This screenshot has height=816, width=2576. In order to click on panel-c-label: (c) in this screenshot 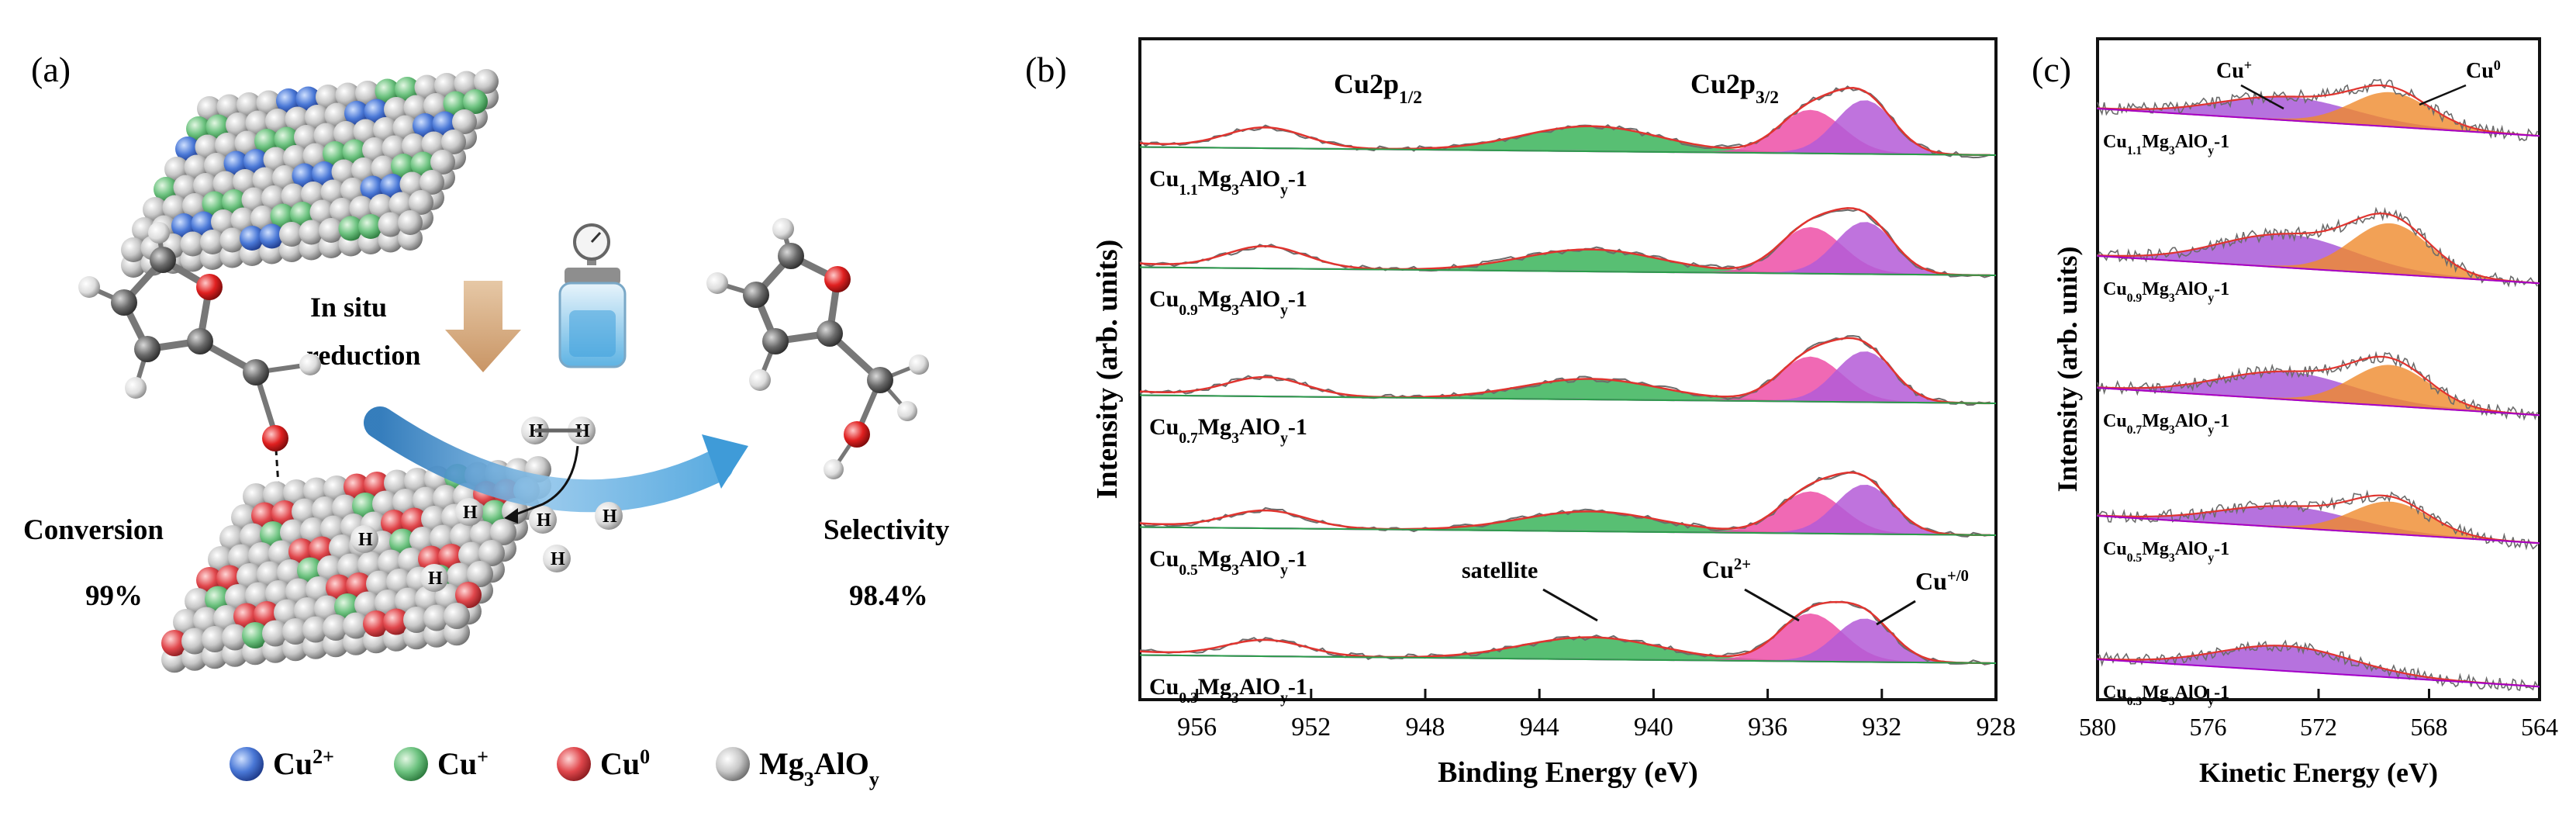, I will do `click(2051, 69)`.